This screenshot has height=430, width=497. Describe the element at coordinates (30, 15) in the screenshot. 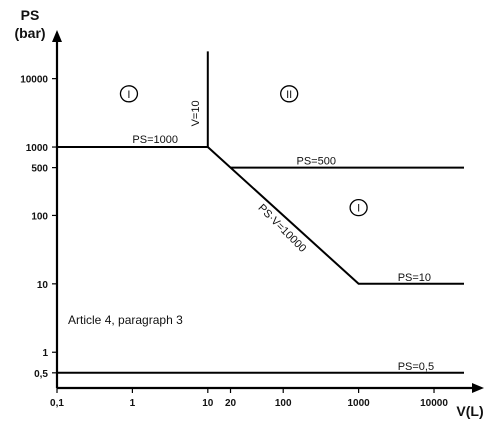

I see `y-axis-title: PS` at that location.